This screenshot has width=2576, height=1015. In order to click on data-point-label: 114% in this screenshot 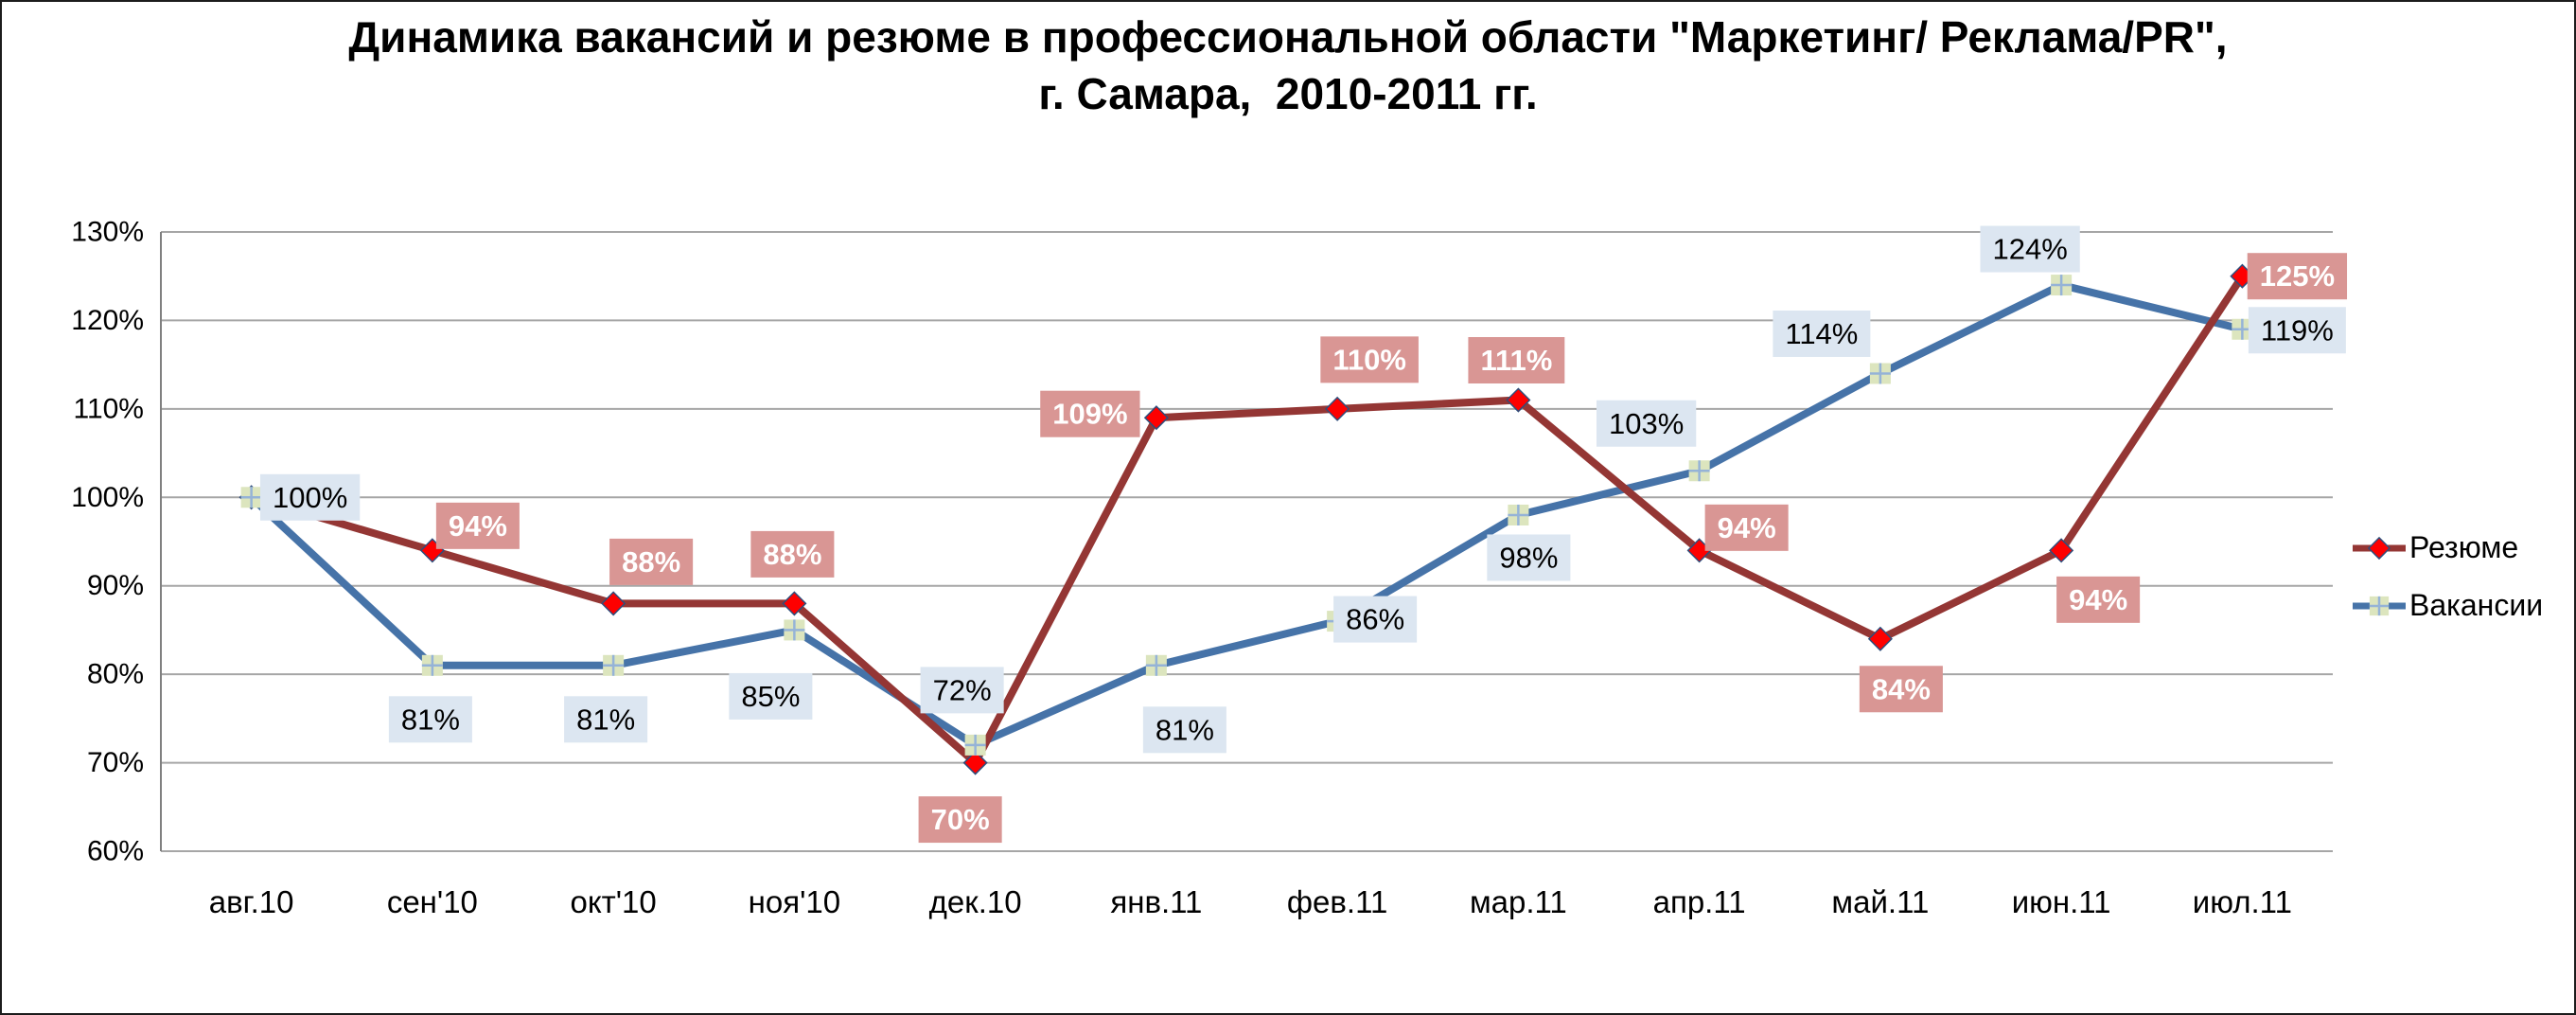, I will do `click(1822, 333)`.